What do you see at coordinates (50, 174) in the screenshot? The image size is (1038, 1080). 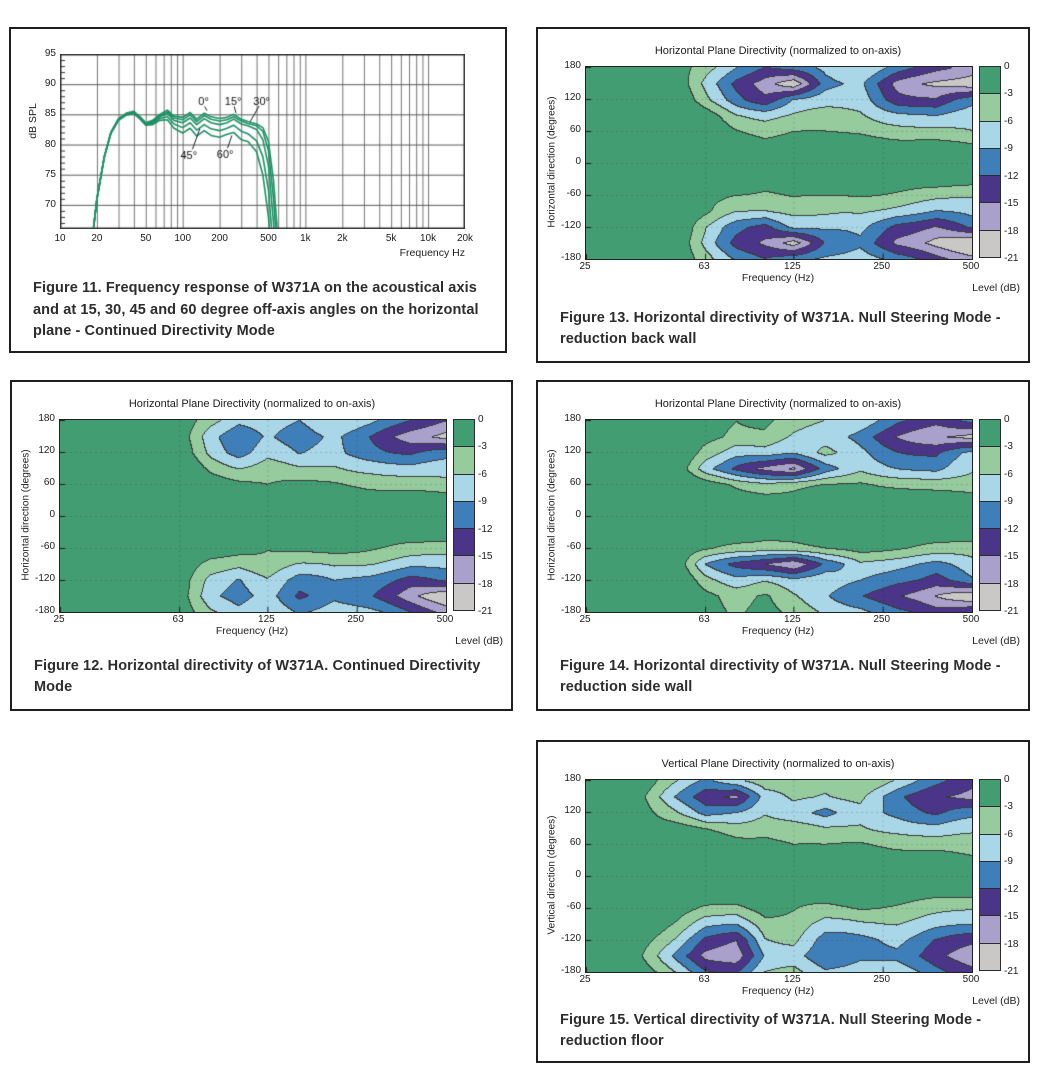 I see `y-tick-label: 75` at bounding box center [50, 174].